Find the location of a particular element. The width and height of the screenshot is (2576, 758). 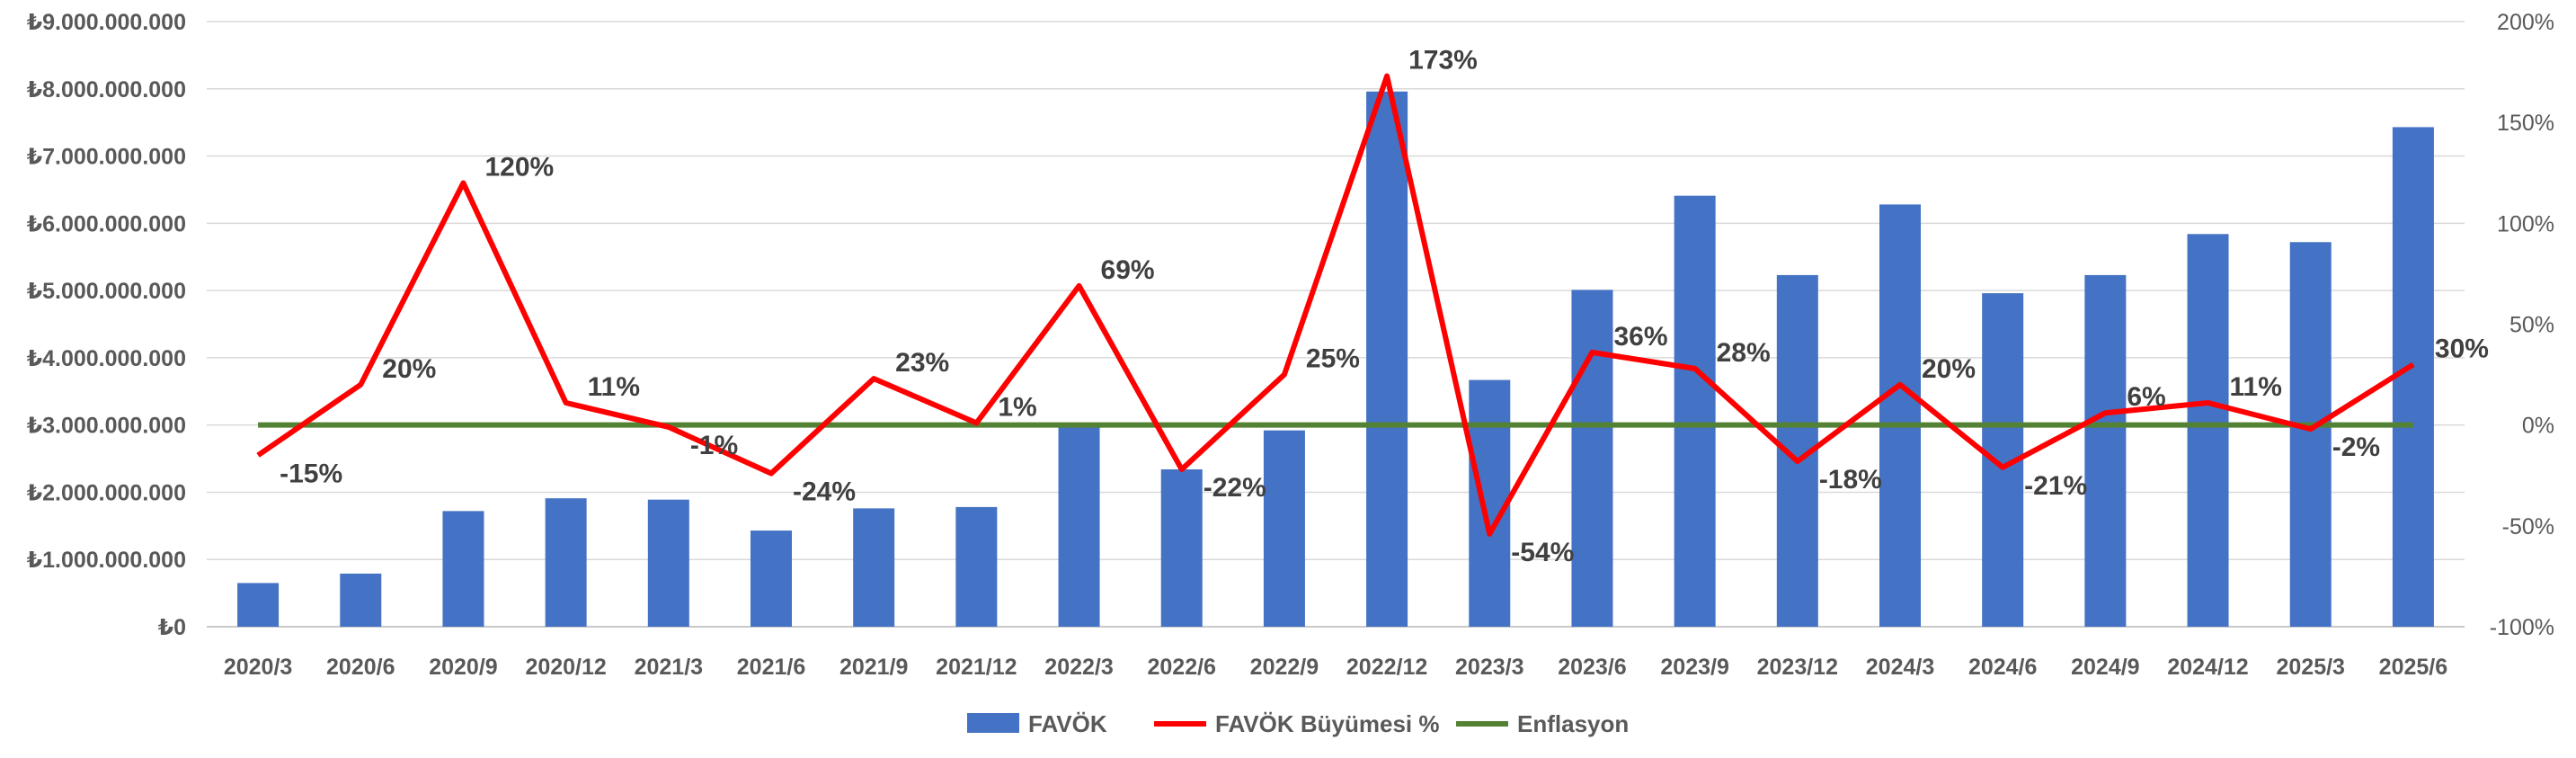

y-right-tick-label: -50% is located at coordinates (2528, 527).